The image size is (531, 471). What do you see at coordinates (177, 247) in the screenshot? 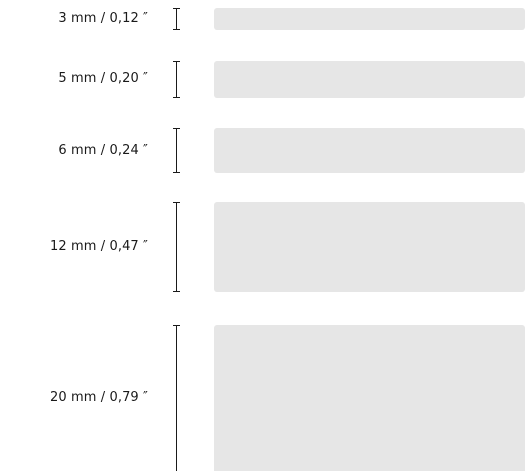
I see `height-bracket-12mm` at bounding box center [177, 247].